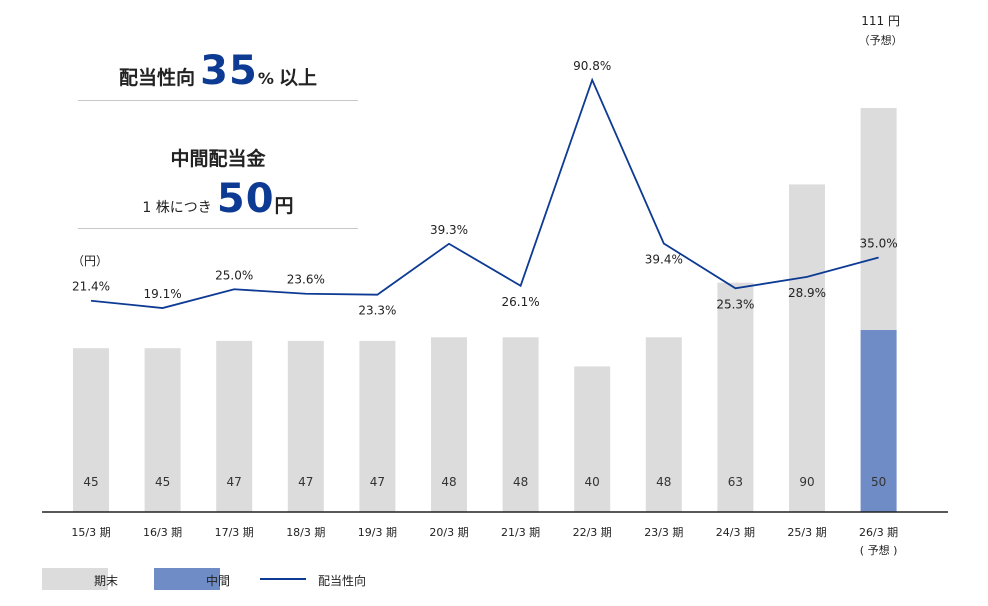  What do you see at coordinates (878, 532) in the screenshot?
I see `x-tick-label: 26/3 期` at bounding box center [878, 532].